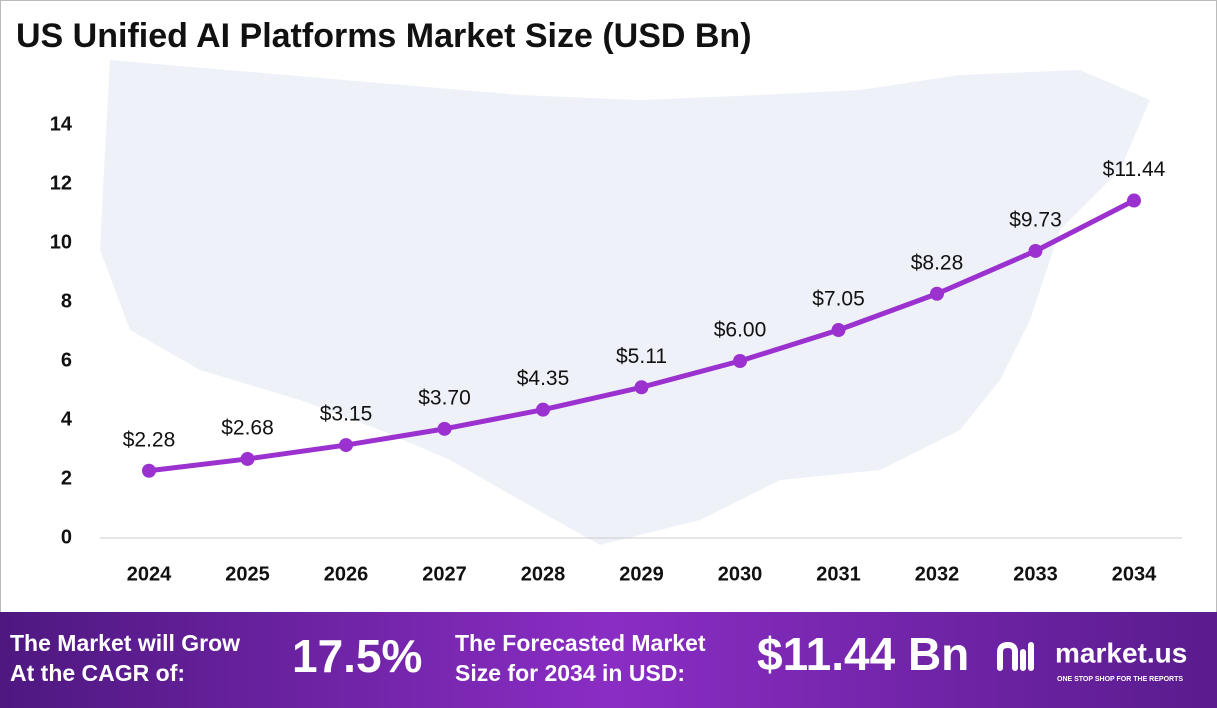 Image resolution: width=1217 pixels, height=708 pixels. What do you see at coordinates (66, 537) in the screenshot?
I see `y-tick-label: 0` at bounding box center [66, 537].